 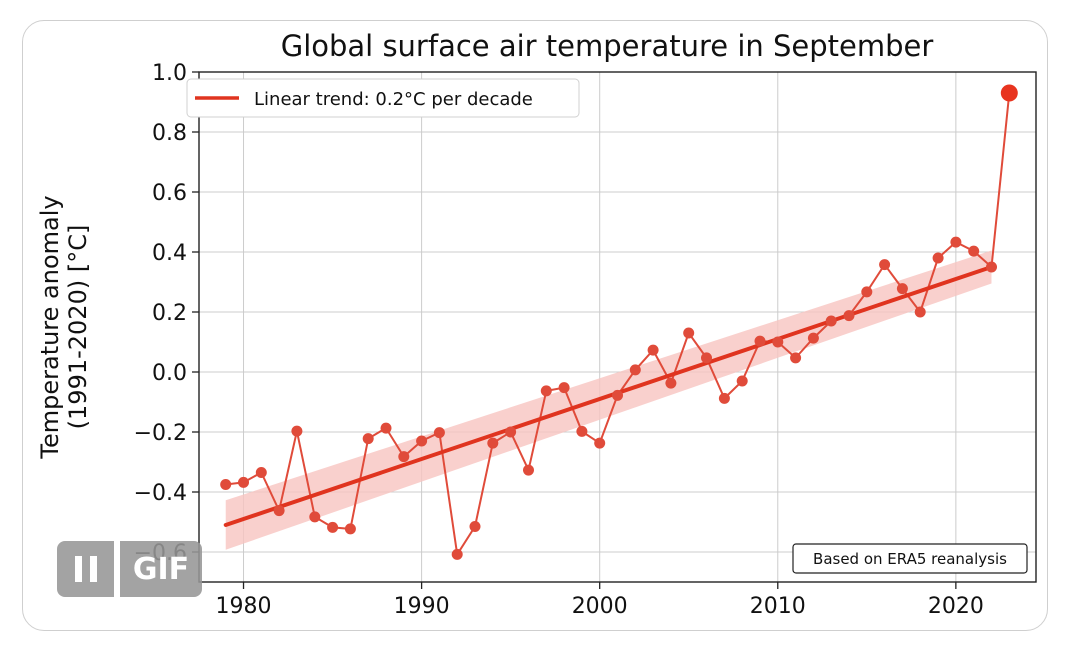 What do you see at coordinates (169, 73) in the screenshot?
I see `y-tick-label: 1.0` at bounding box center [169, 73].